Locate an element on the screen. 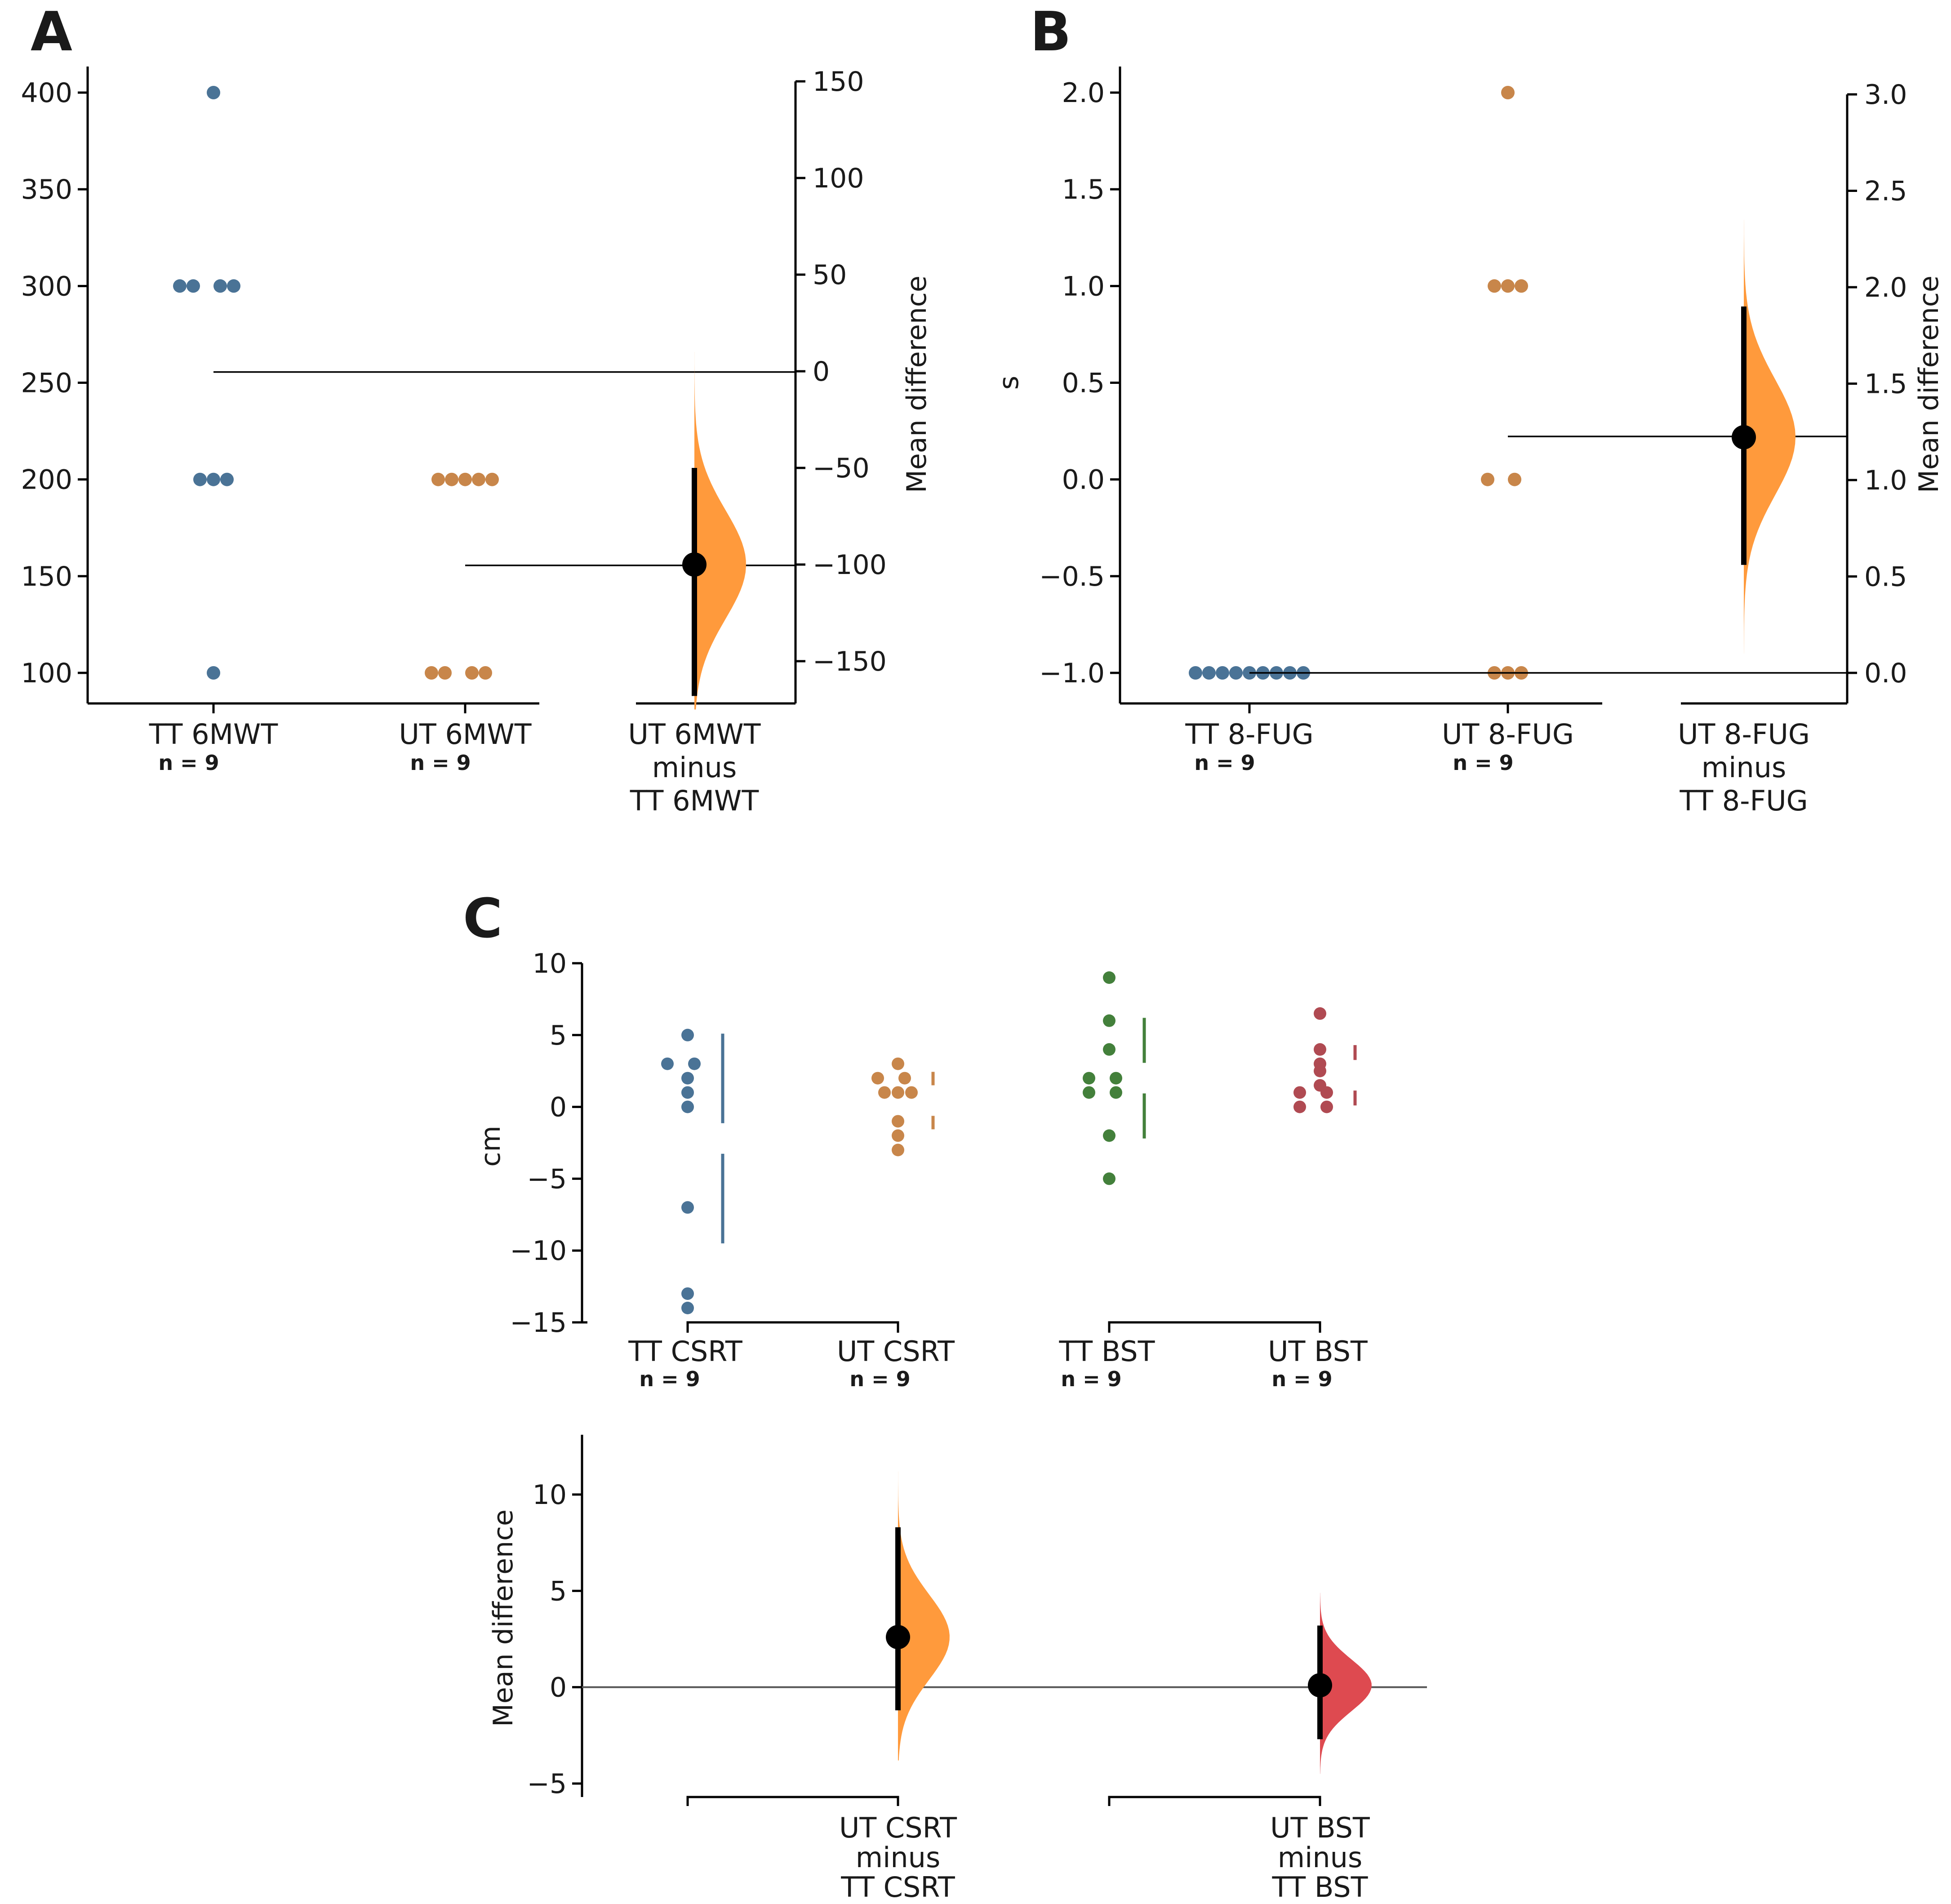 This screenshot has height=1904, width=1951. effect-pair-bracket is located at coordinates (792, 1801).